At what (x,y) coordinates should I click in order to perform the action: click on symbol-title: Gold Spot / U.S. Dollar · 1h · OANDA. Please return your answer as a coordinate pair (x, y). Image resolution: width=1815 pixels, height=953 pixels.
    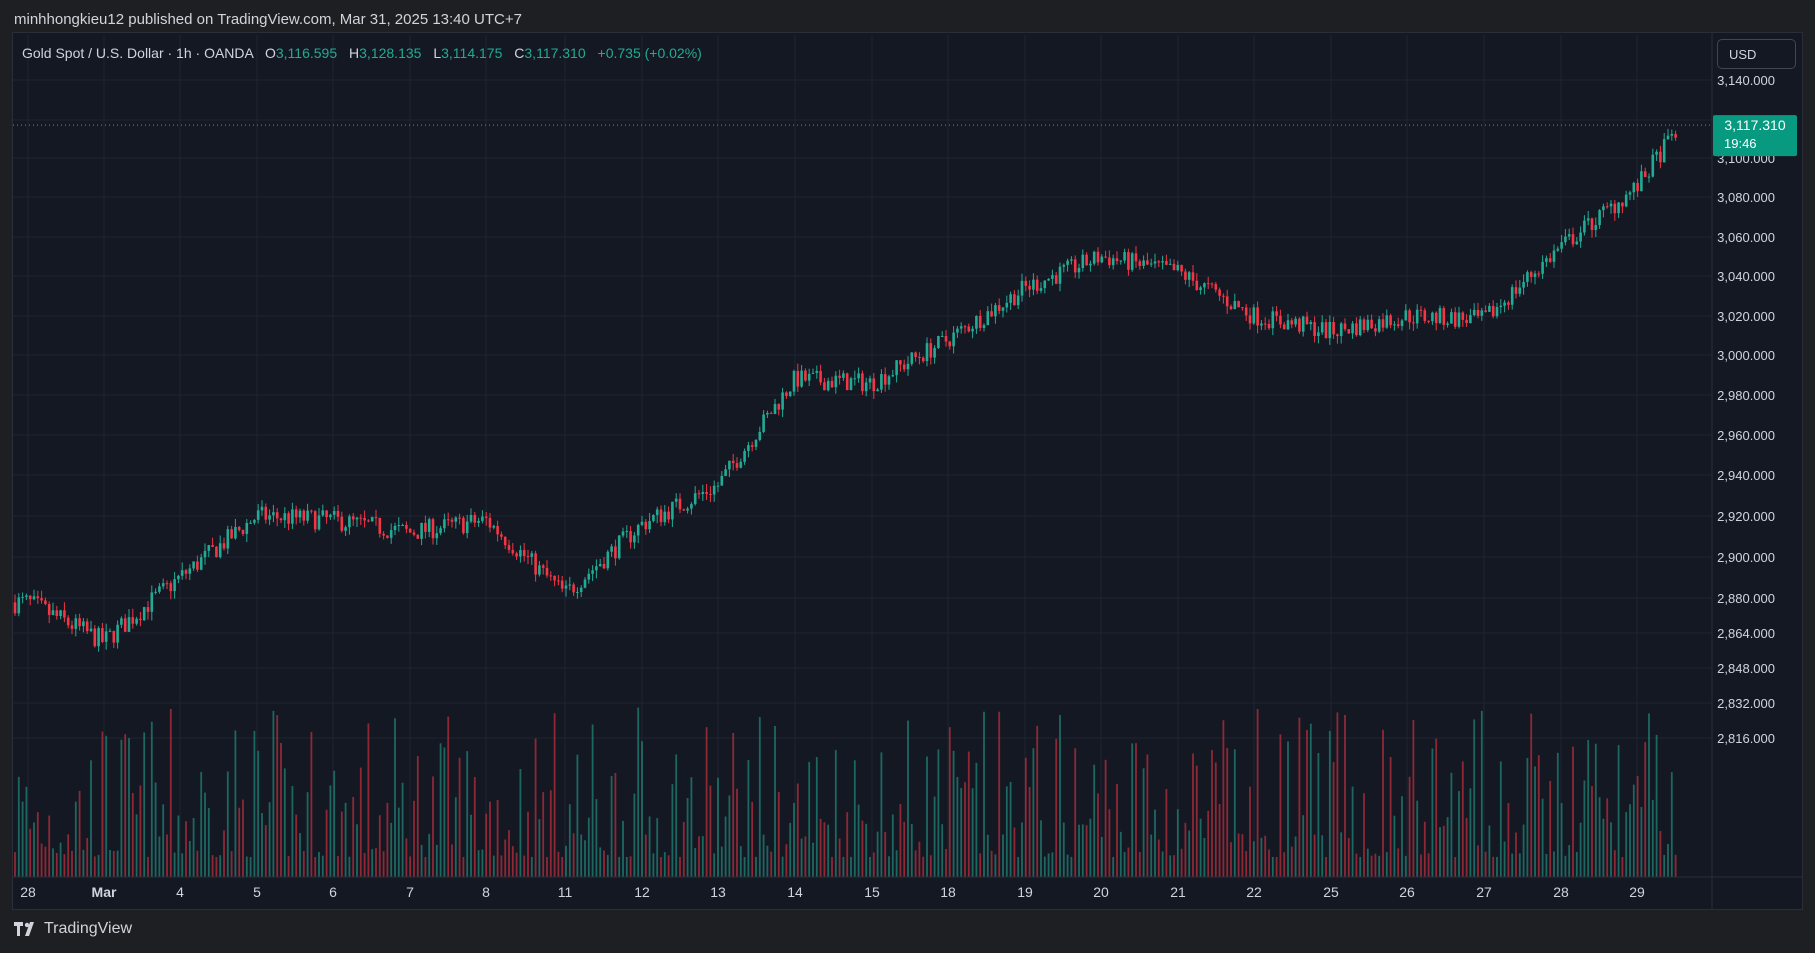
    Looking at the image, I should click on (138, 53).